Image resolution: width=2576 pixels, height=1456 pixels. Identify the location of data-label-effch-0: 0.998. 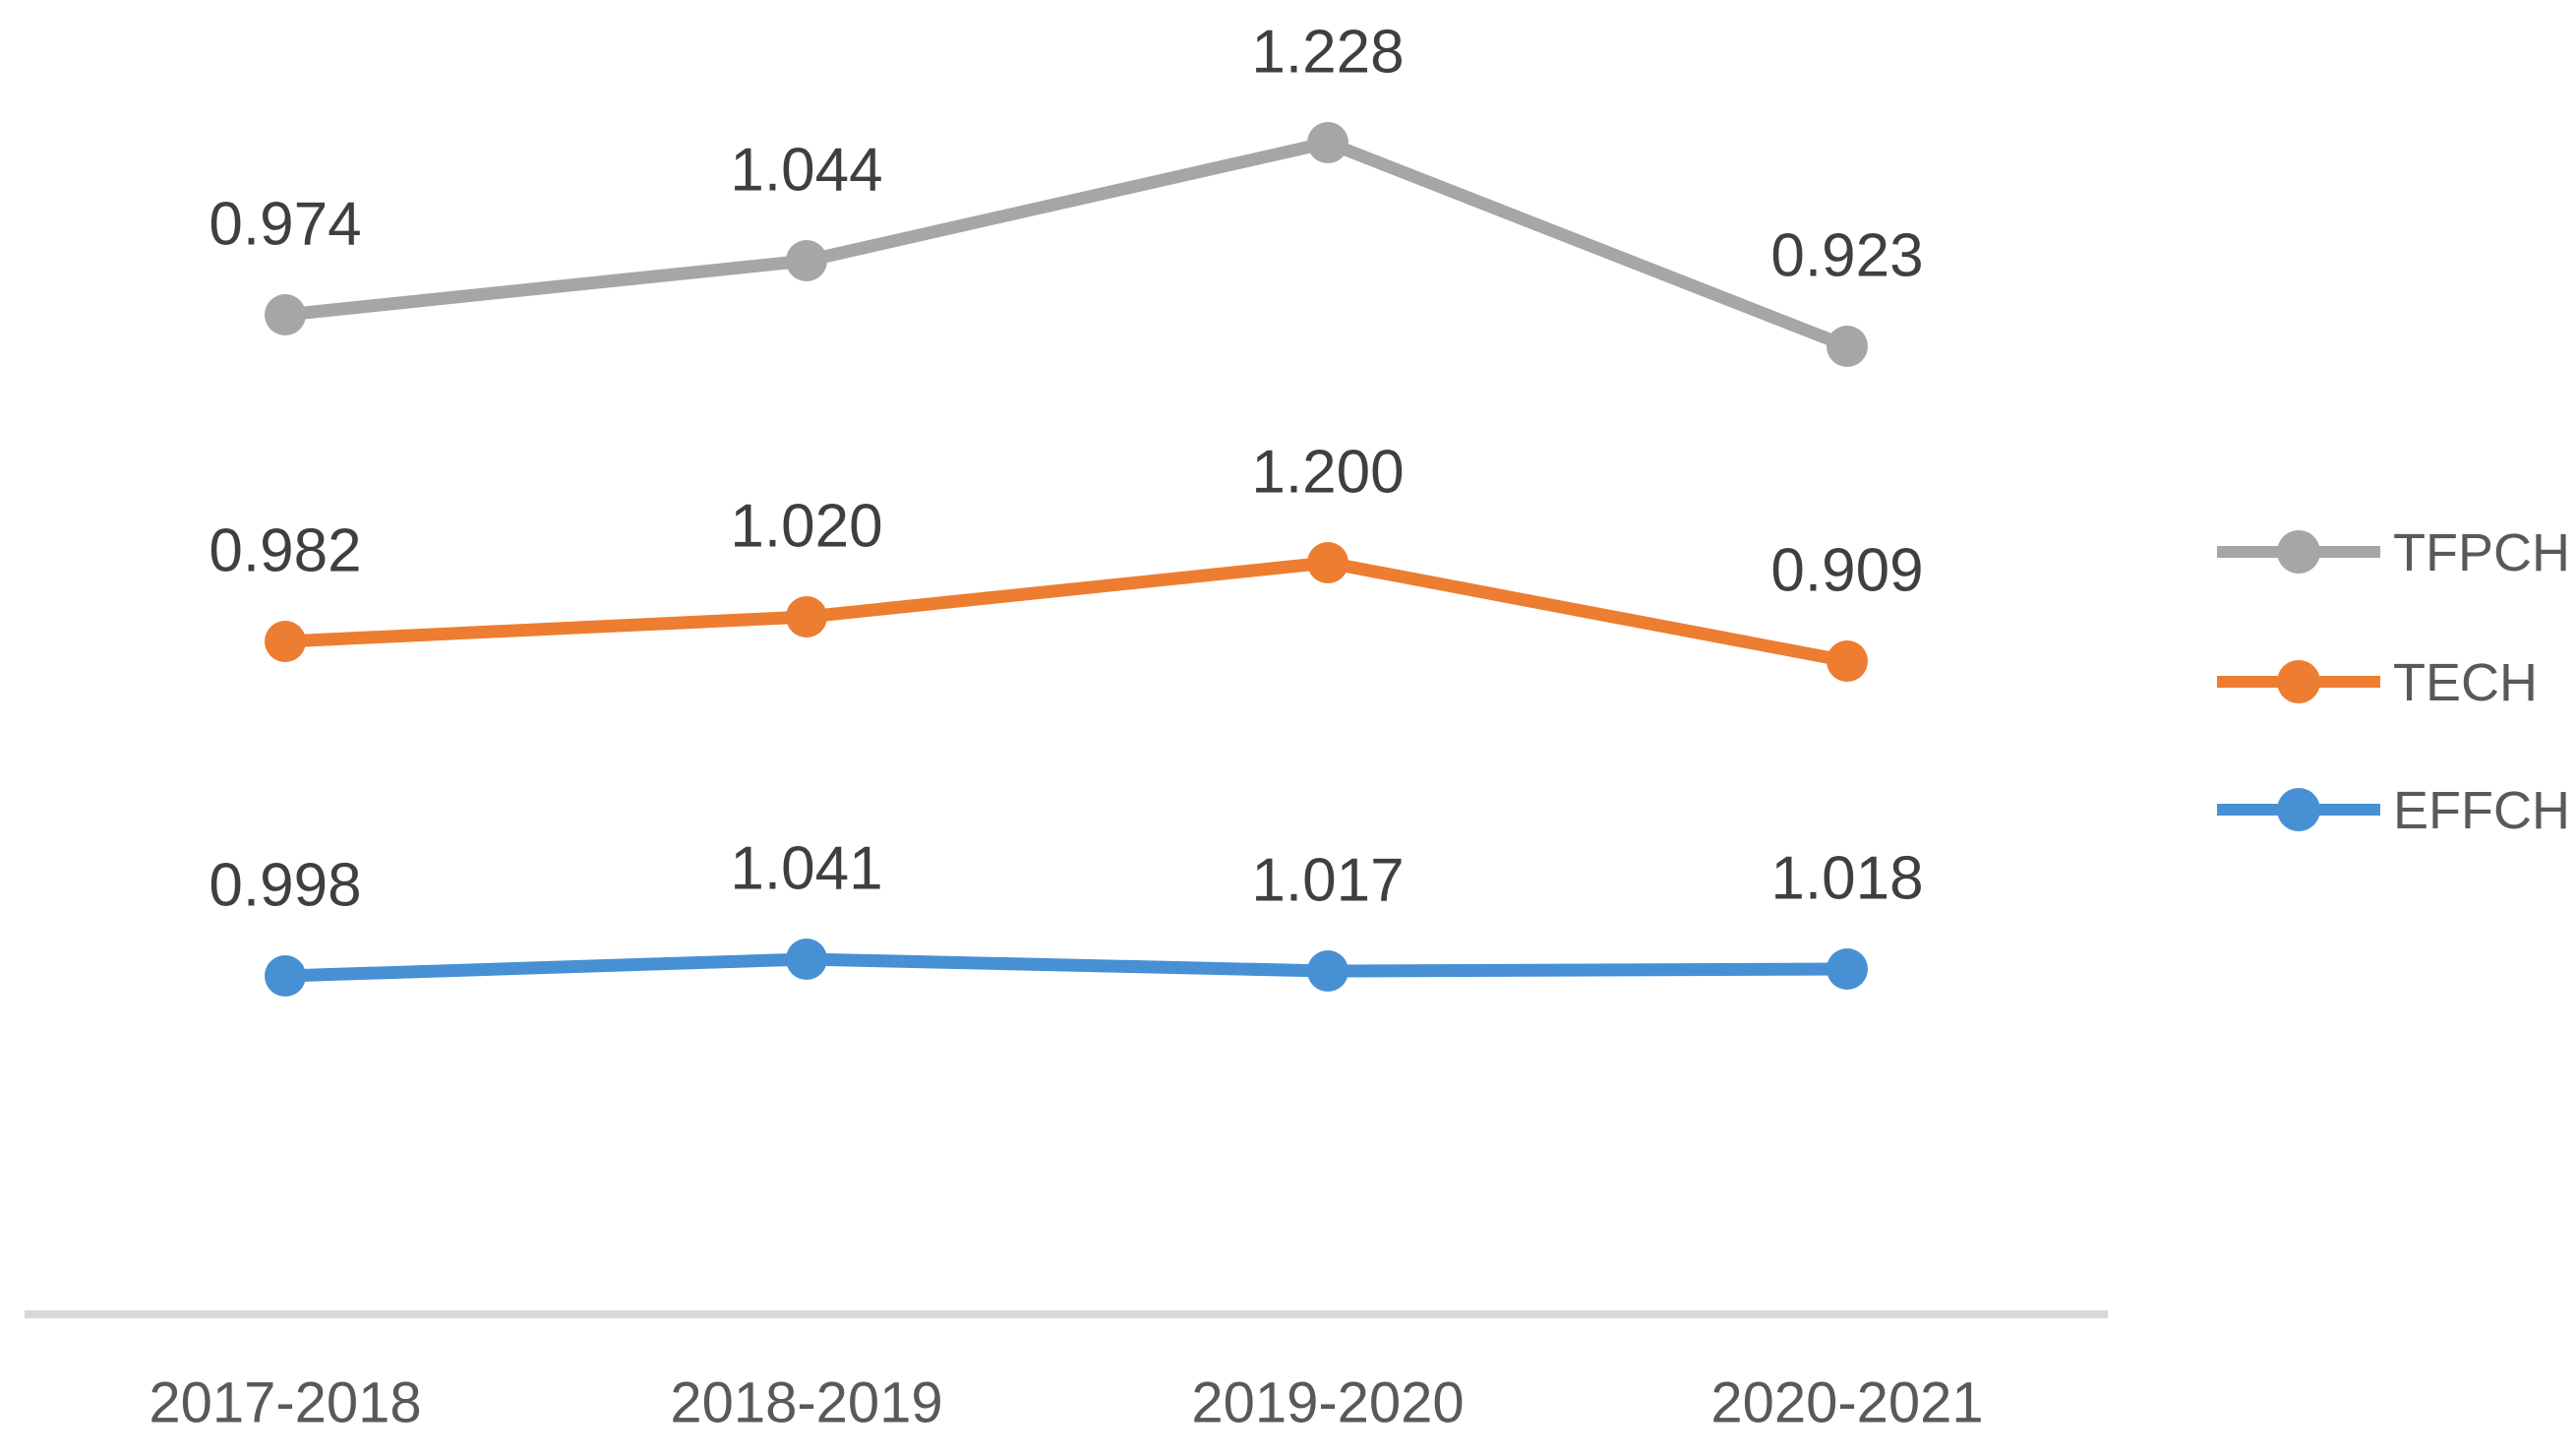
(285, 886).